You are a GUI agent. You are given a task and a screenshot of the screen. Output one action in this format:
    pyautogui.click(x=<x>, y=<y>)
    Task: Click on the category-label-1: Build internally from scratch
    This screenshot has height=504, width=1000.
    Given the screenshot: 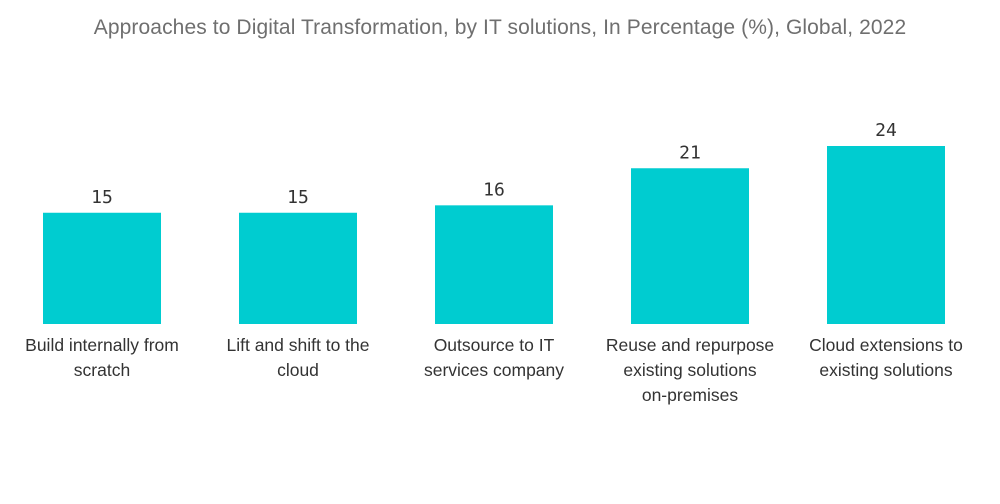 What is the action you would take?
    pyautogui.click(x=102, y=357)
    